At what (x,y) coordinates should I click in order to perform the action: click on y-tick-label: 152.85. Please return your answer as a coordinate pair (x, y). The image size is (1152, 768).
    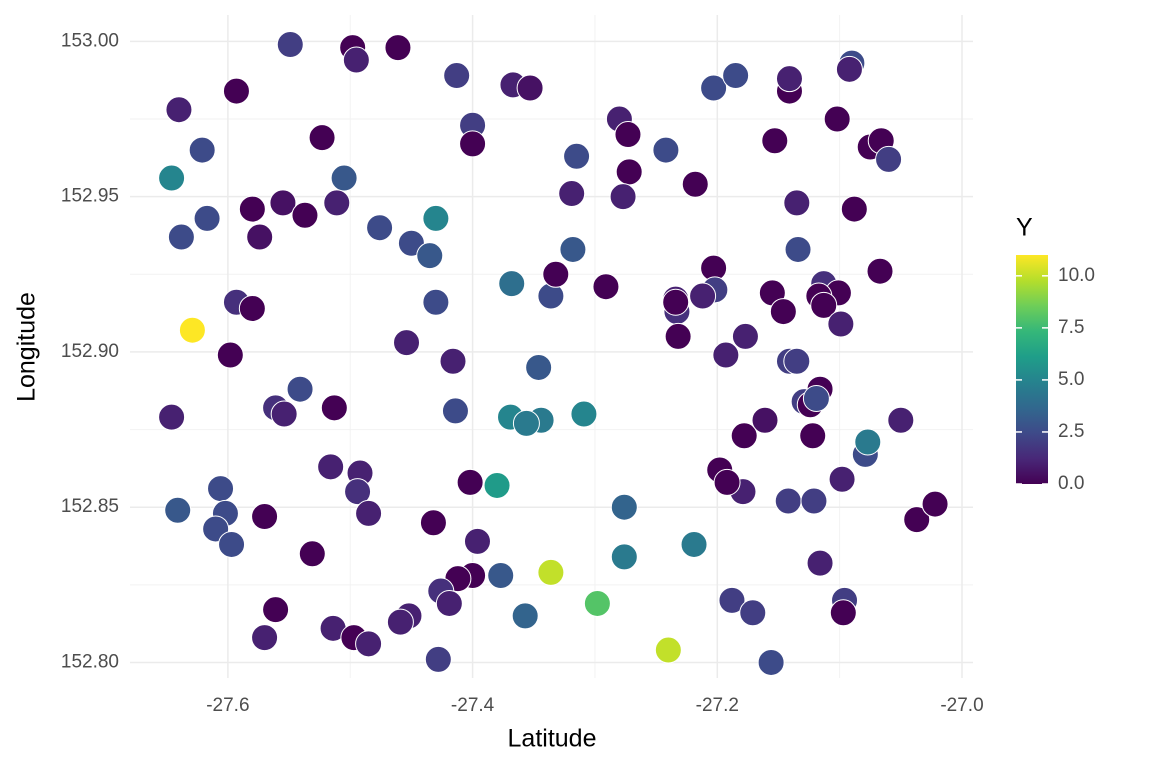
    Looking at the image, I should click on (90, 506).